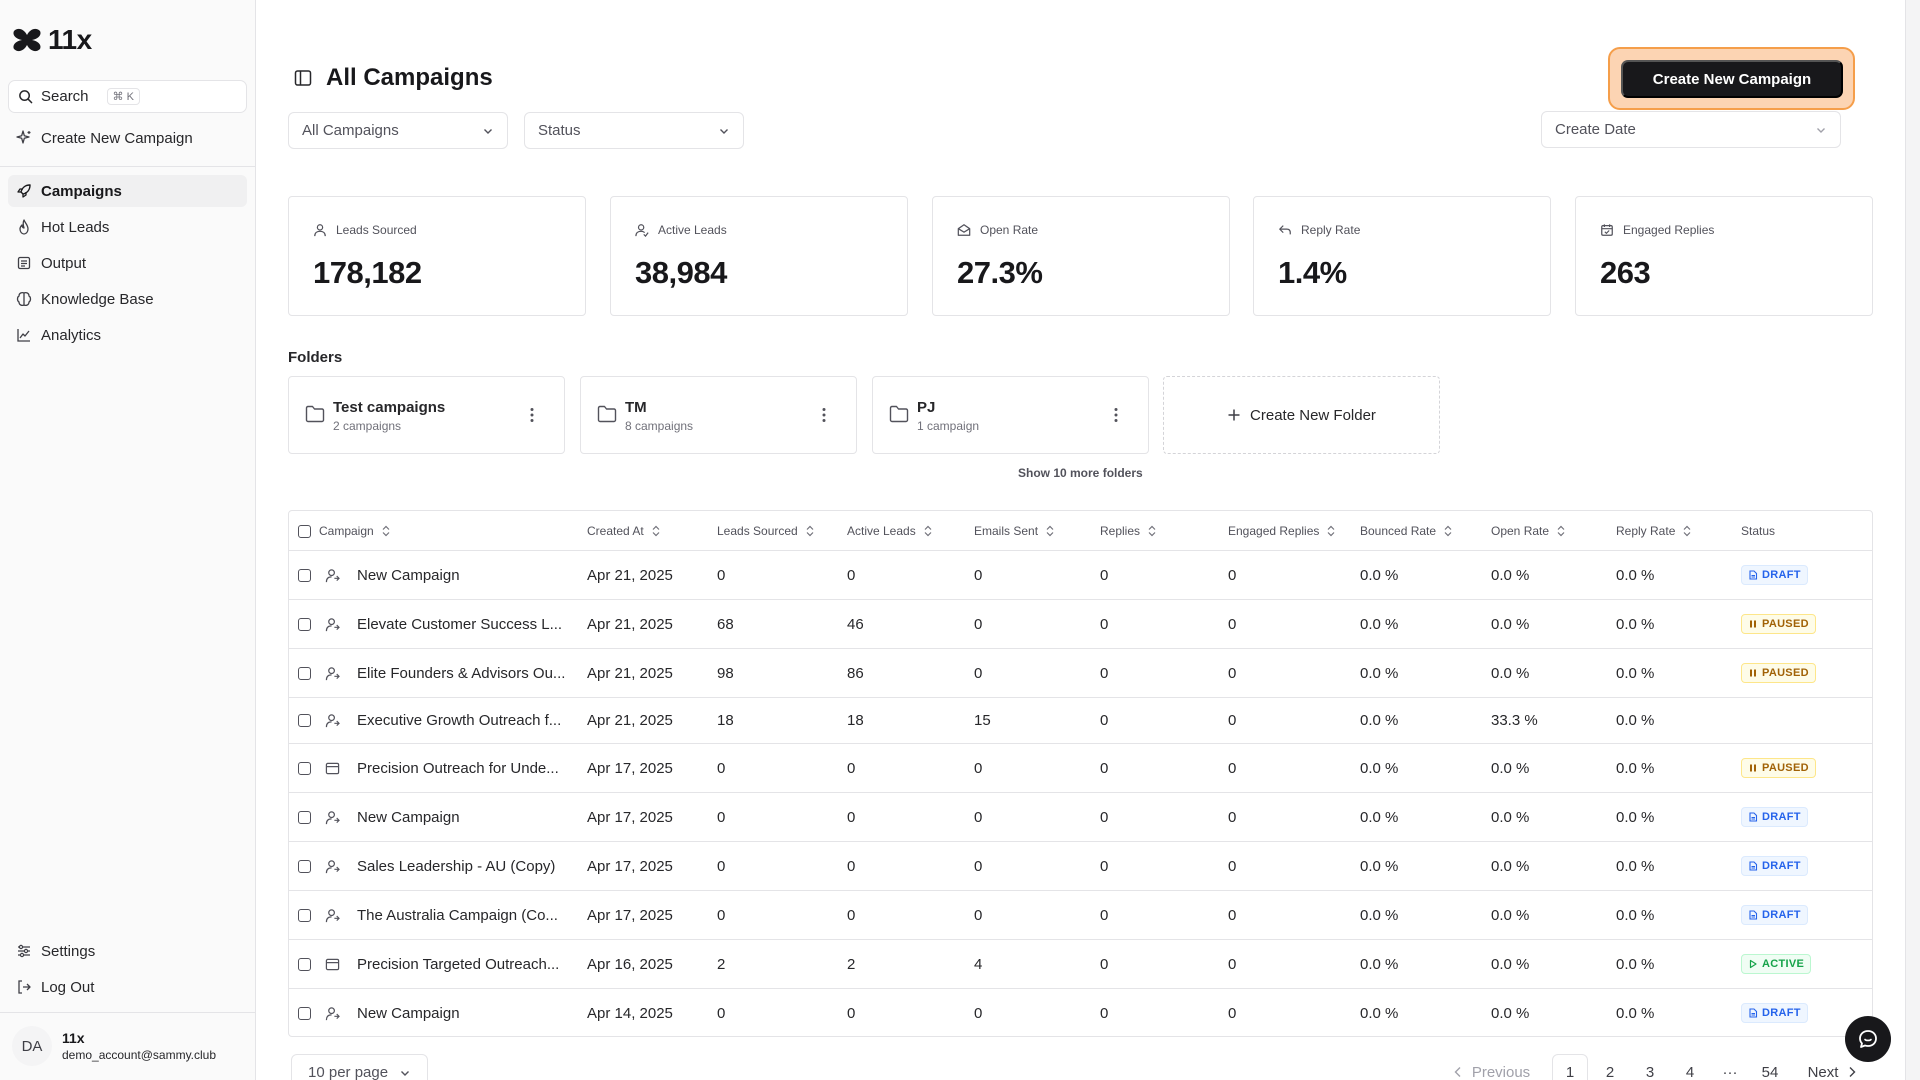  Describe the element at coordinates (1650, 1071) in the screenshot. I see `pagination-page-3: 3` at that location.